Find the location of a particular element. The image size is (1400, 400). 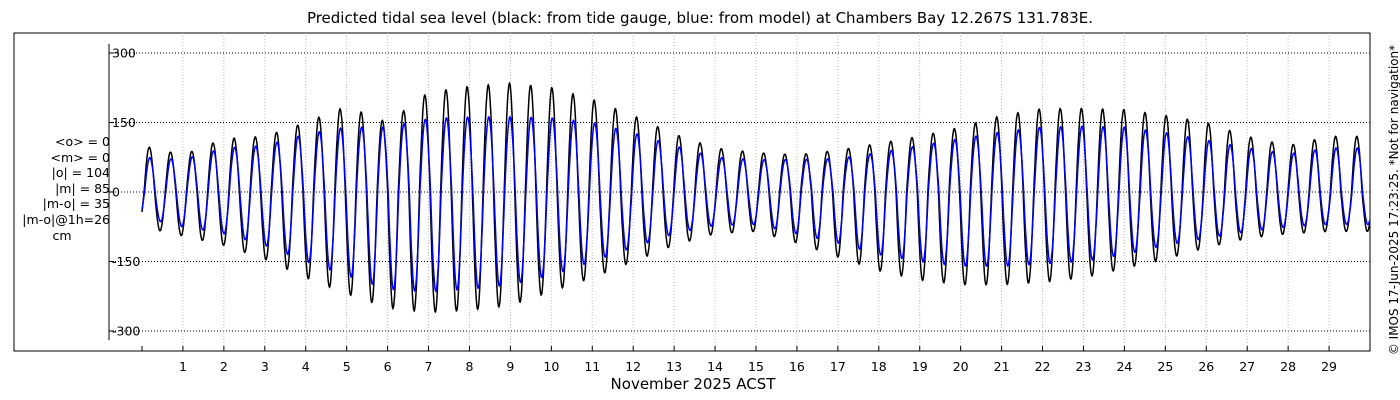

y-tick-label: 150 is located at coordinates (124, 122).